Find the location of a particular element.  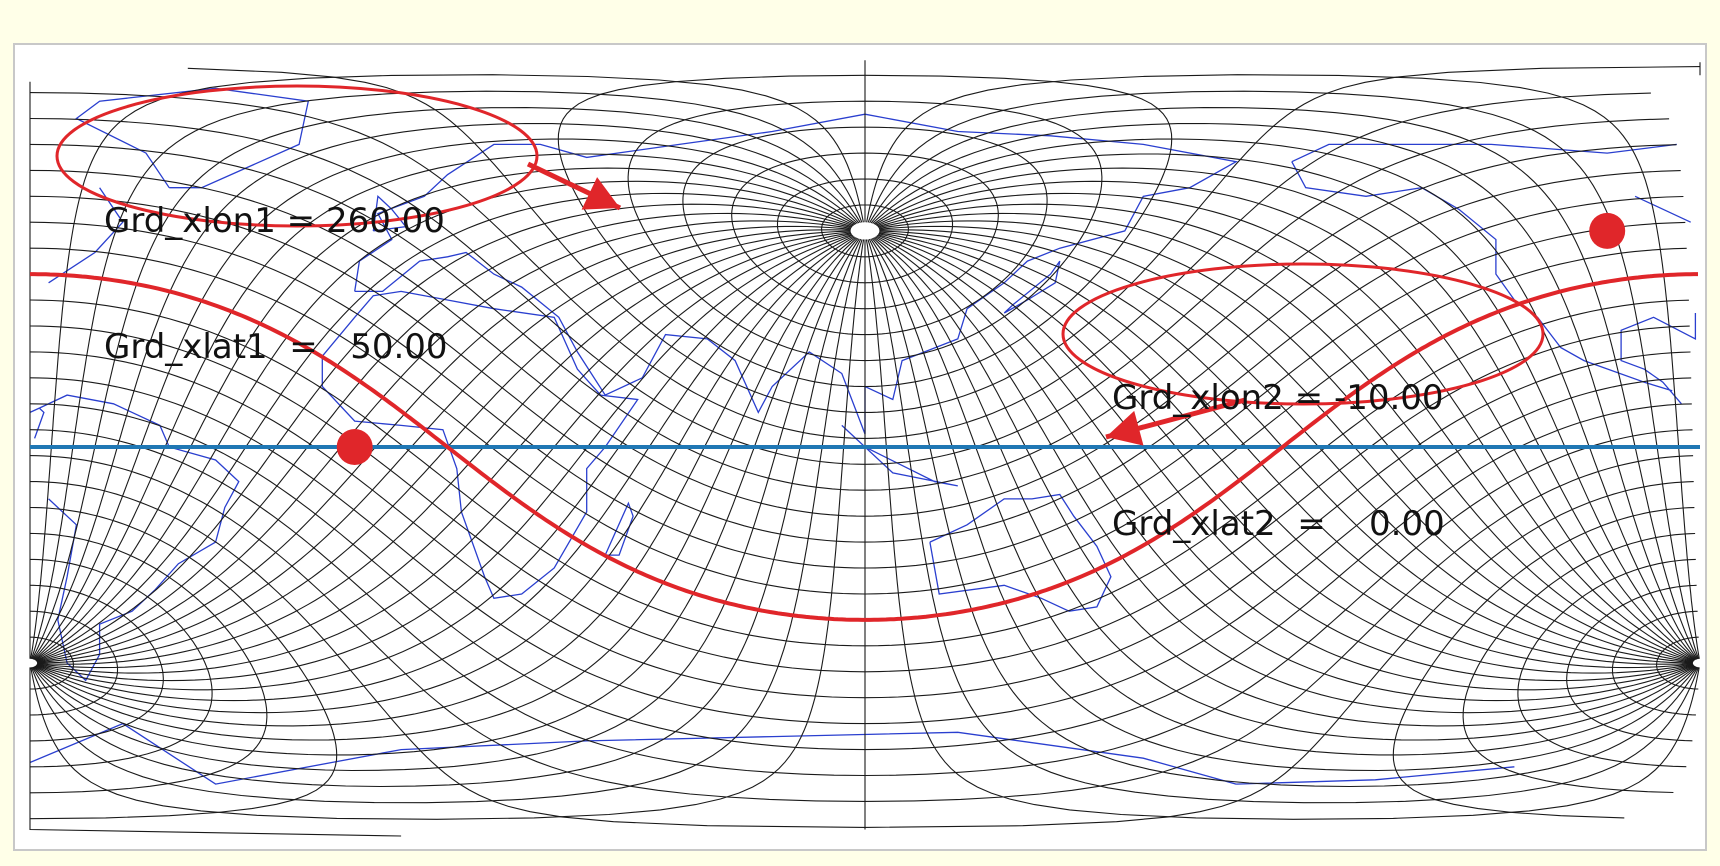

callout-2-arrow-head is located at coordinates (1125, 428).